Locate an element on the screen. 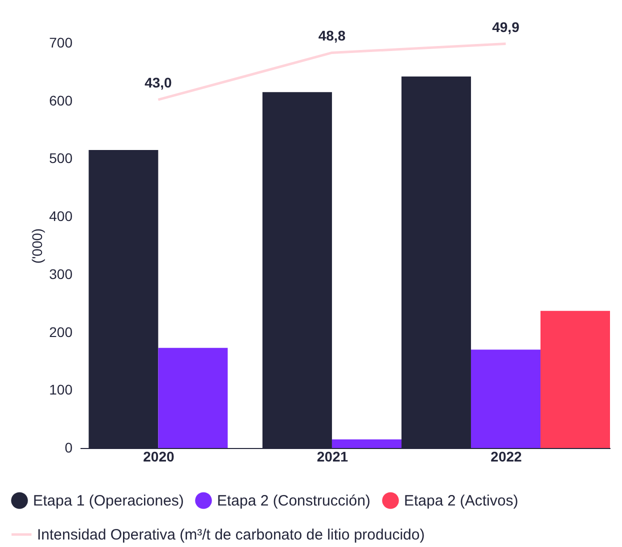 Image resolution: width=622 pixels, height=547 pixels. legend-label: Etapa 2 (Activos) is located at coordinates (461, 501).